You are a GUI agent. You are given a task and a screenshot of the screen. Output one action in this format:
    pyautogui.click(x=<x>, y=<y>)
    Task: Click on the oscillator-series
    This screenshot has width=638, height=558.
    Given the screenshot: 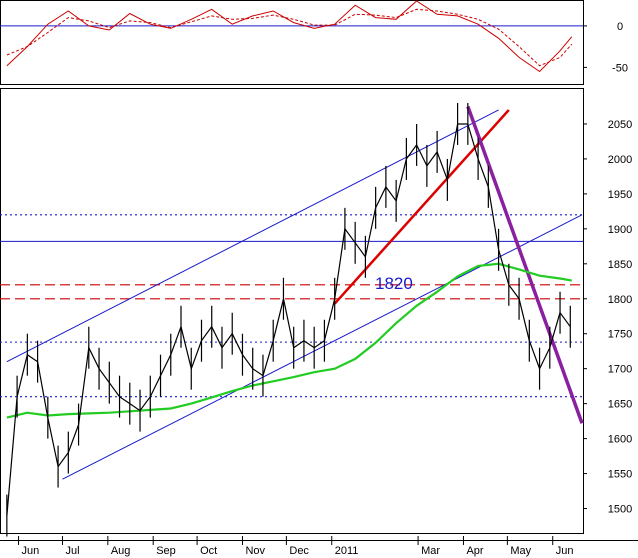 What is the action you would take?
    pyautogui.click(x=289, y=36)
    